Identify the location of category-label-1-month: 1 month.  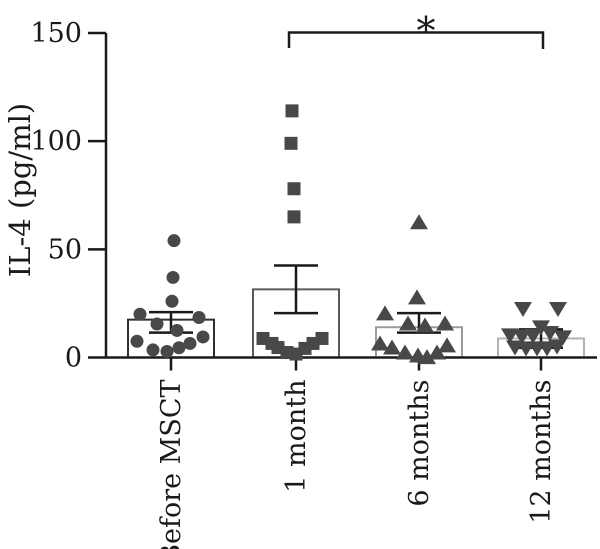
(296, 436).